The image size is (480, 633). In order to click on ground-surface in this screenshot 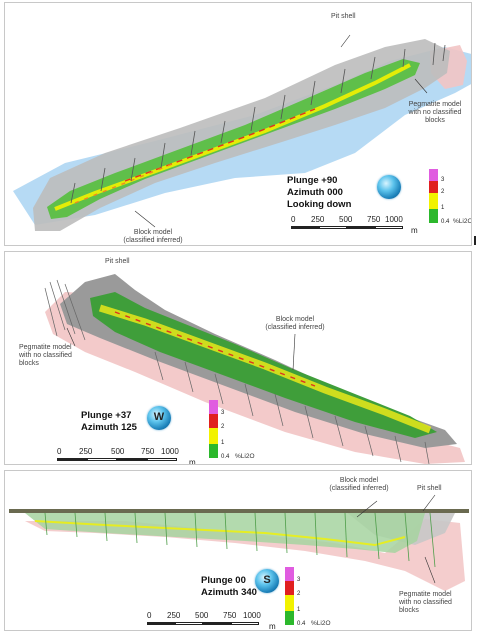, I will do `click(239, 511)`.